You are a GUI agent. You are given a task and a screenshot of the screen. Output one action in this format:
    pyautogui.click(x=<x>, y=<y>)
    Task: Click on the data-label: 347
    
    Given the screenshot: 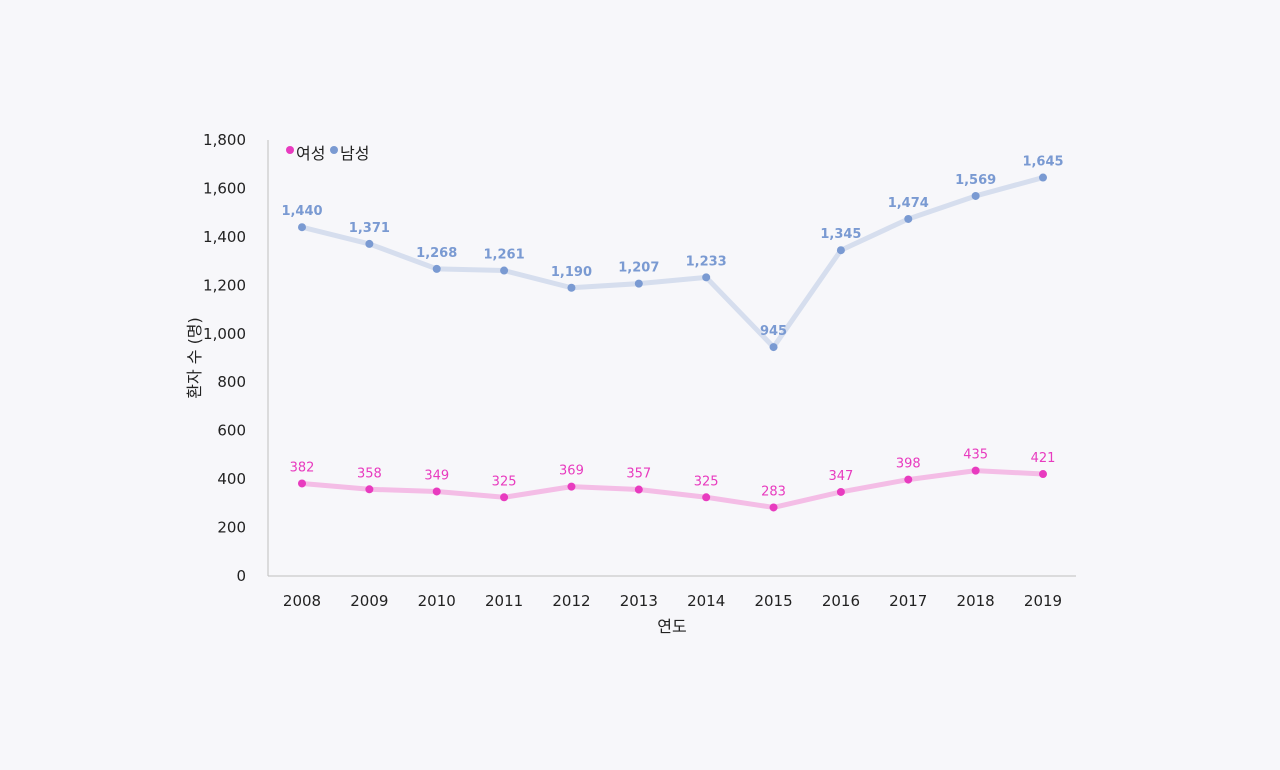 What is the action you would take?
    pyautogui.click(x=840, y=476)
    